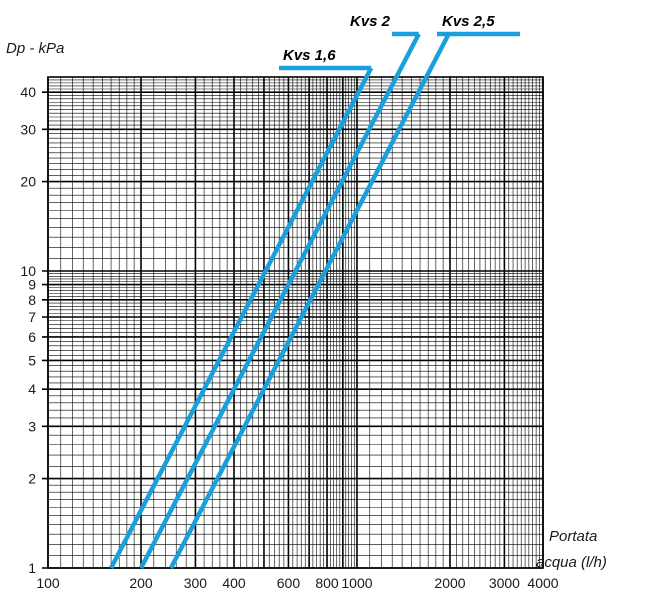 The image size is (649, 594). I want to click on y-axis-title: Dp - kPa, so click(35, 48).